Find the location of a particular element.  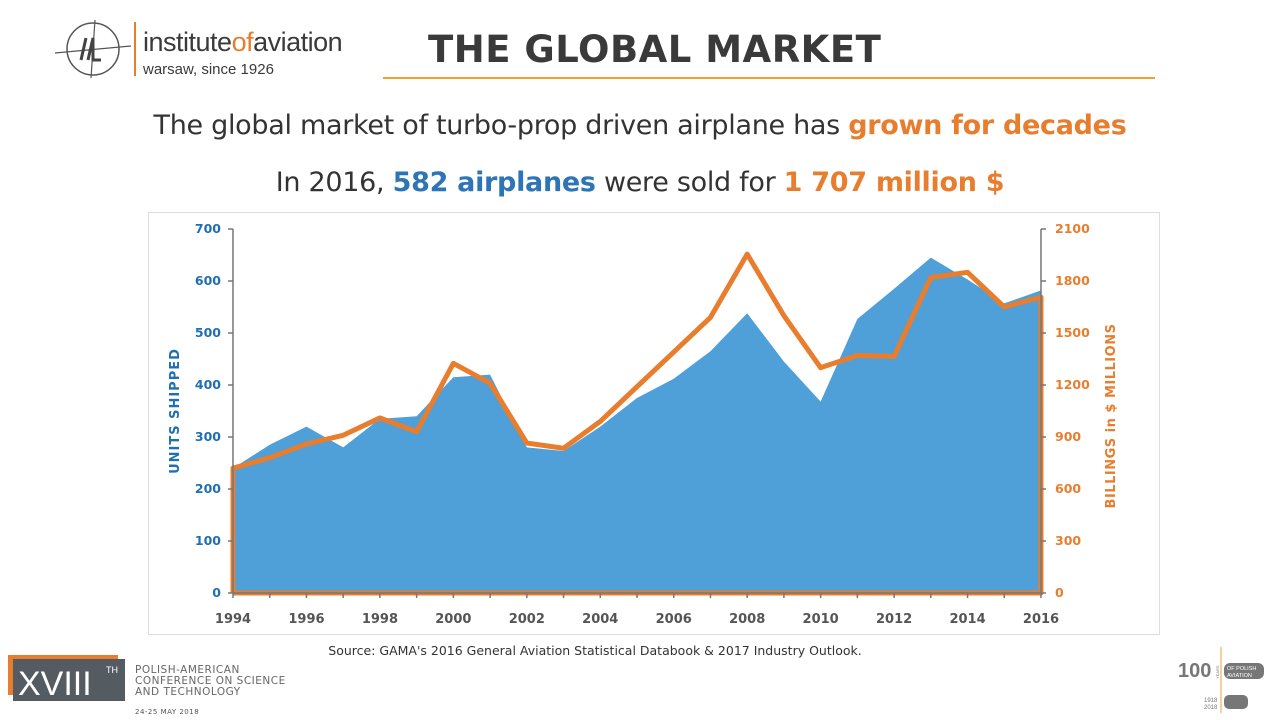

conference-suffix: TH is located at coordinates (112, 670).